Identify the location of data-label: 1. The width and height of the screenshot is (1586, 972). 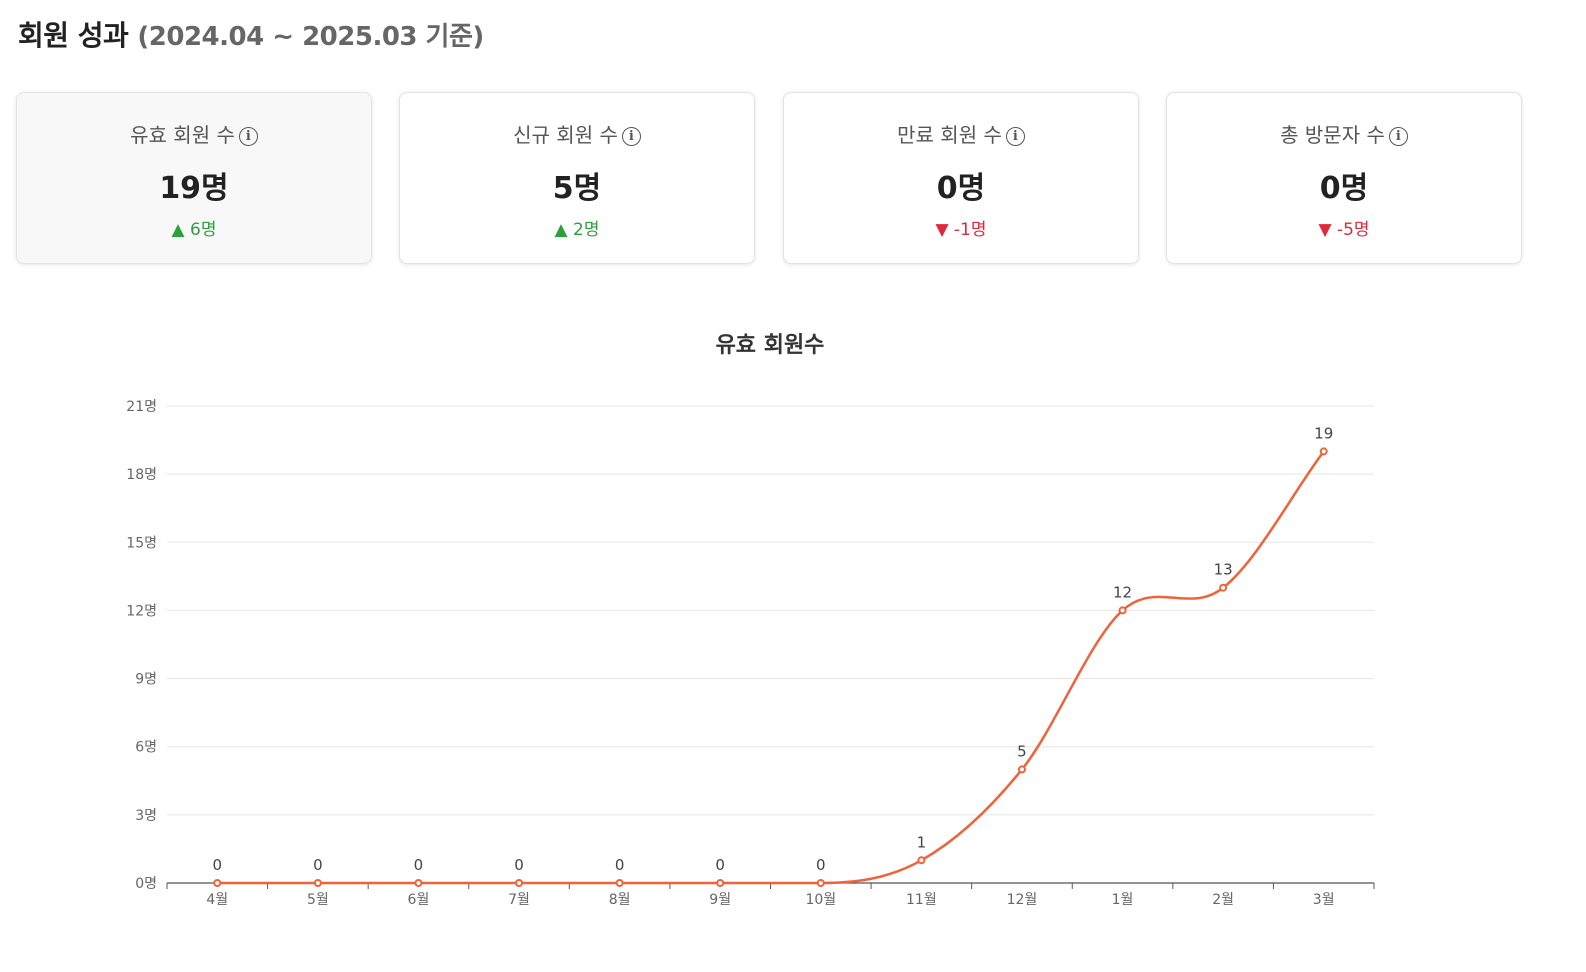
(922, 842).